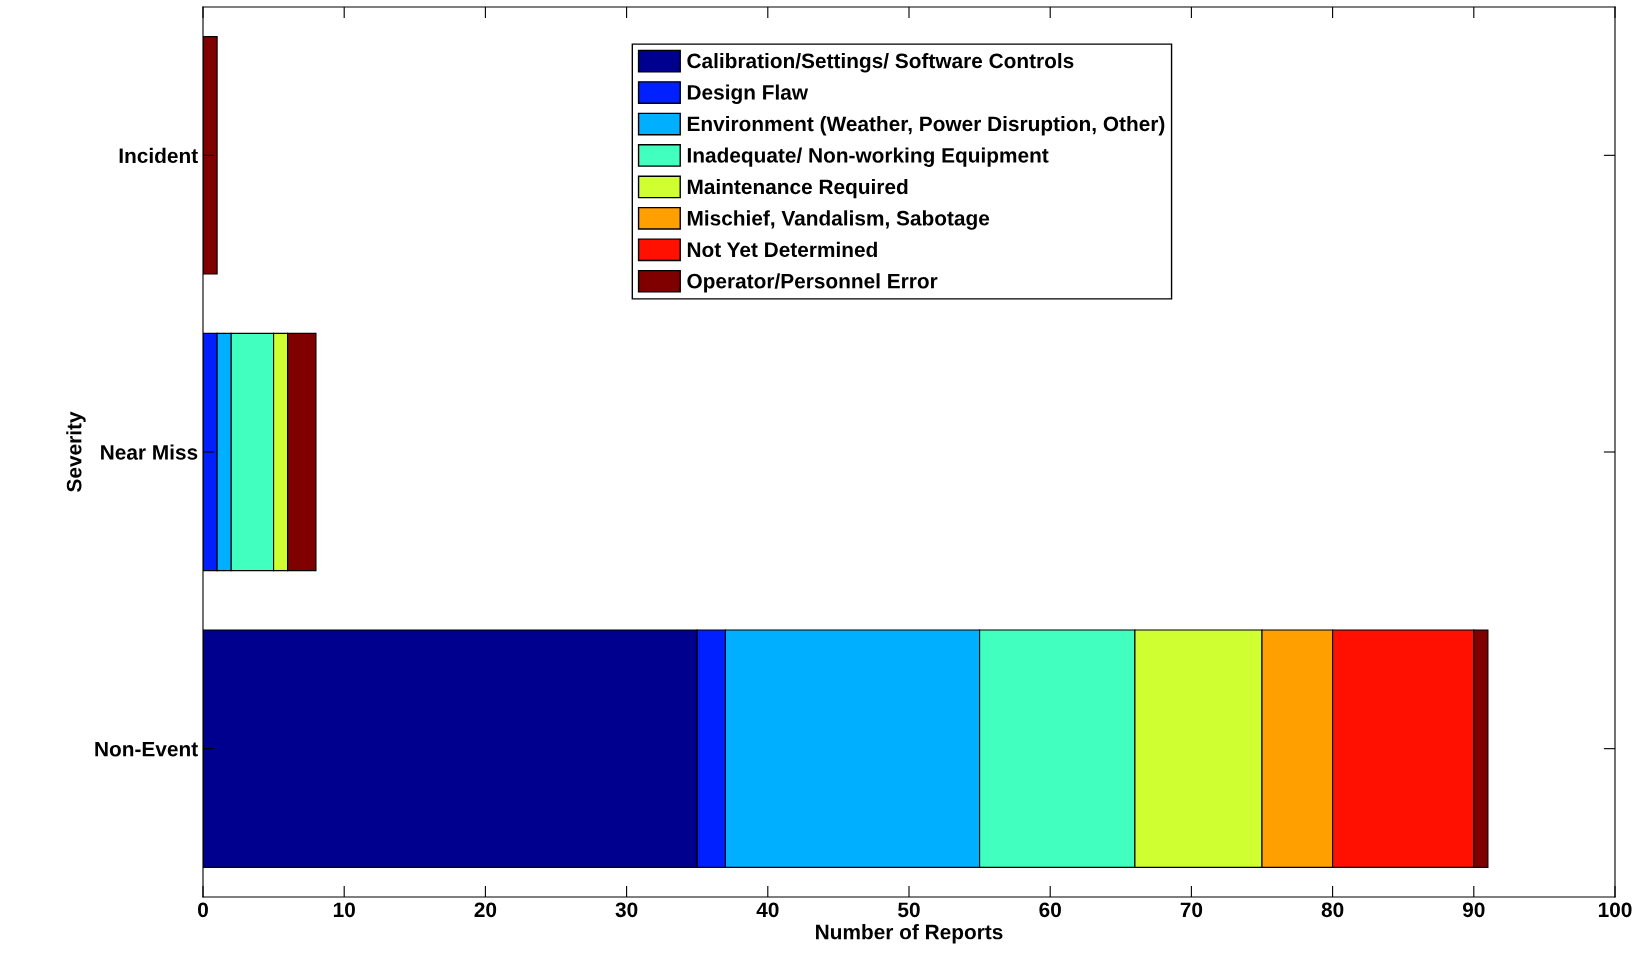 This screenshot has width=1650, height=964. What do you see at coordinates (626, 910) in the screenshot?
I see `x-tick-label: 30` at bounding box center [626, 910].